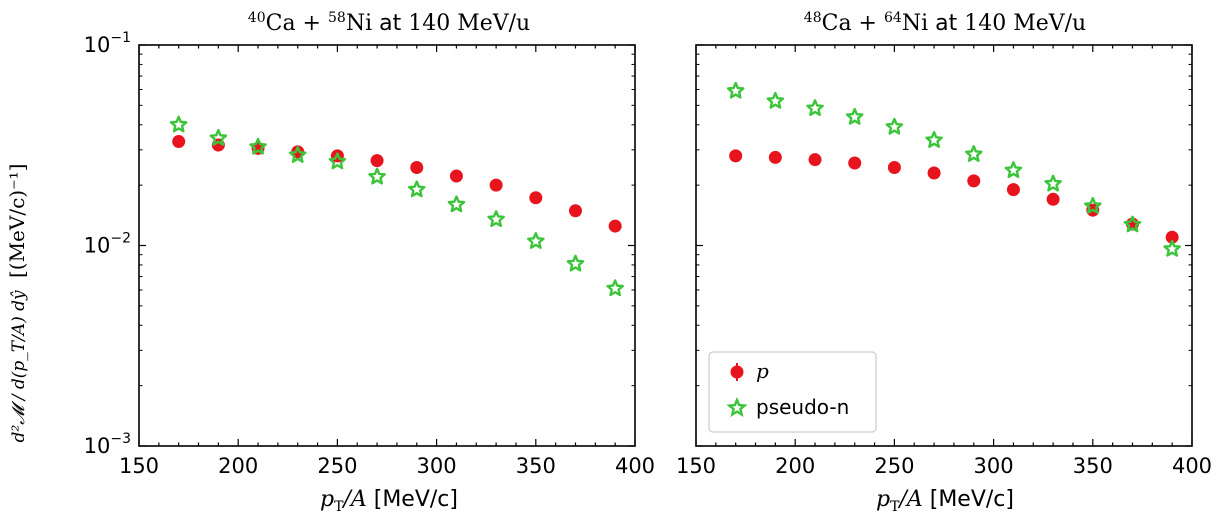  Describe the element at coordinates (107, 444) in the screenshot. I see `y-tick-label: 10⁻³` at that location.